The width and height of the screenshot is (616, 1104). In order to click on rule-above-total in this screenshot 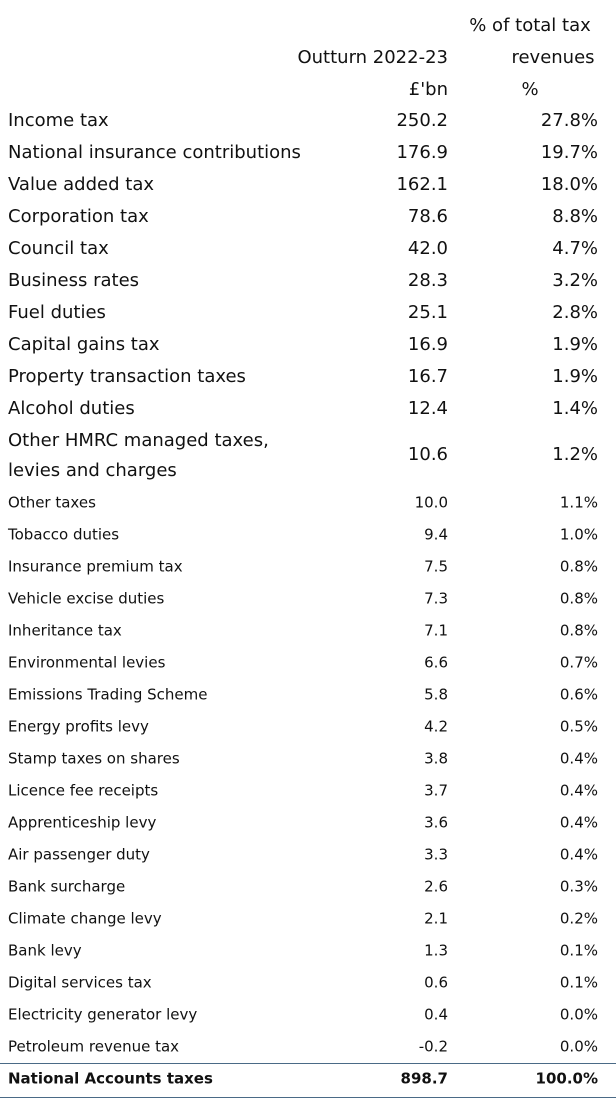, I will do `click(308, 1063)`.